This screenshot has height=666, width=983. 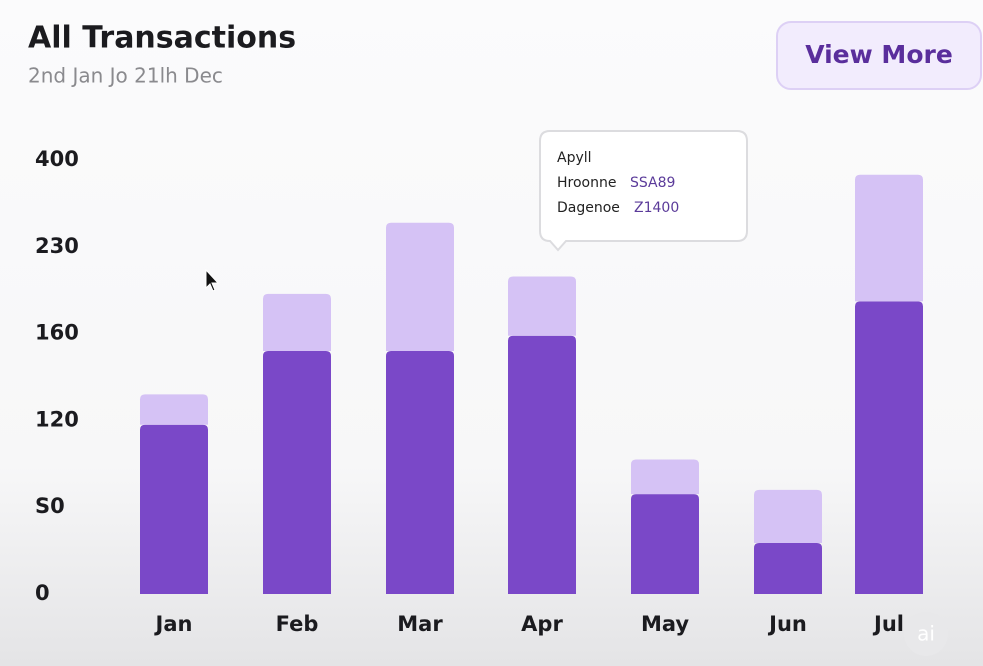 I want to click on tooltip-label: Dagenoe, so click(x=588, y=208).